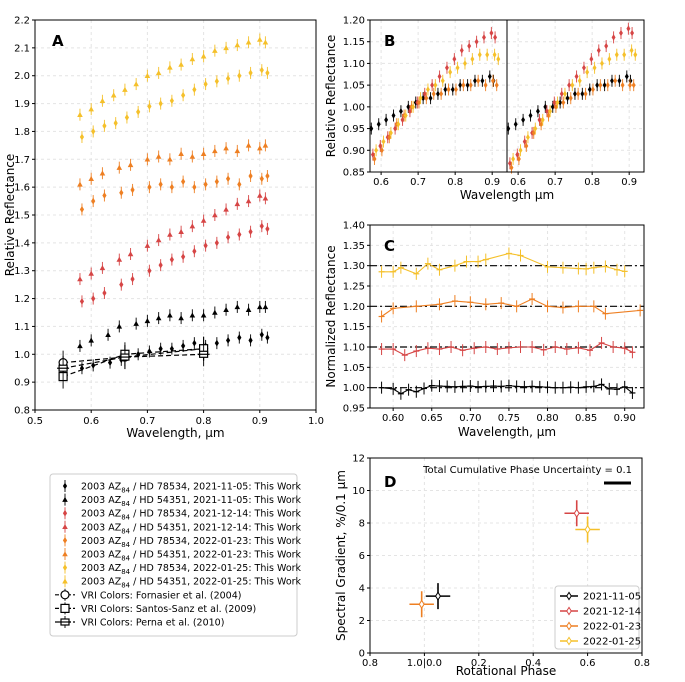 This screenshot has width=685, height=682. I want to click on panel-b-frame, so click(507, 96).